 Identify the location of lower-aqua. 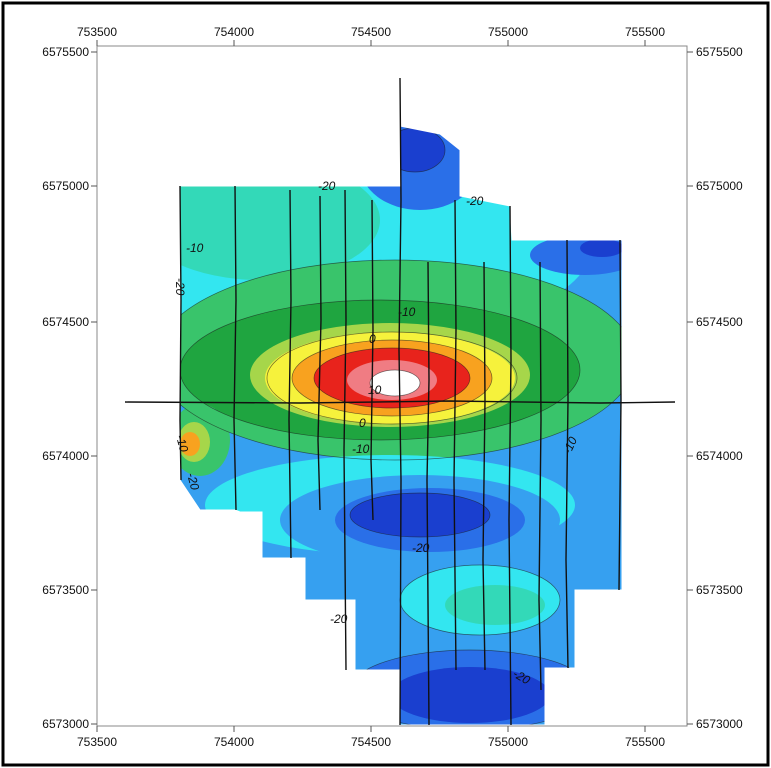
(495, 605).